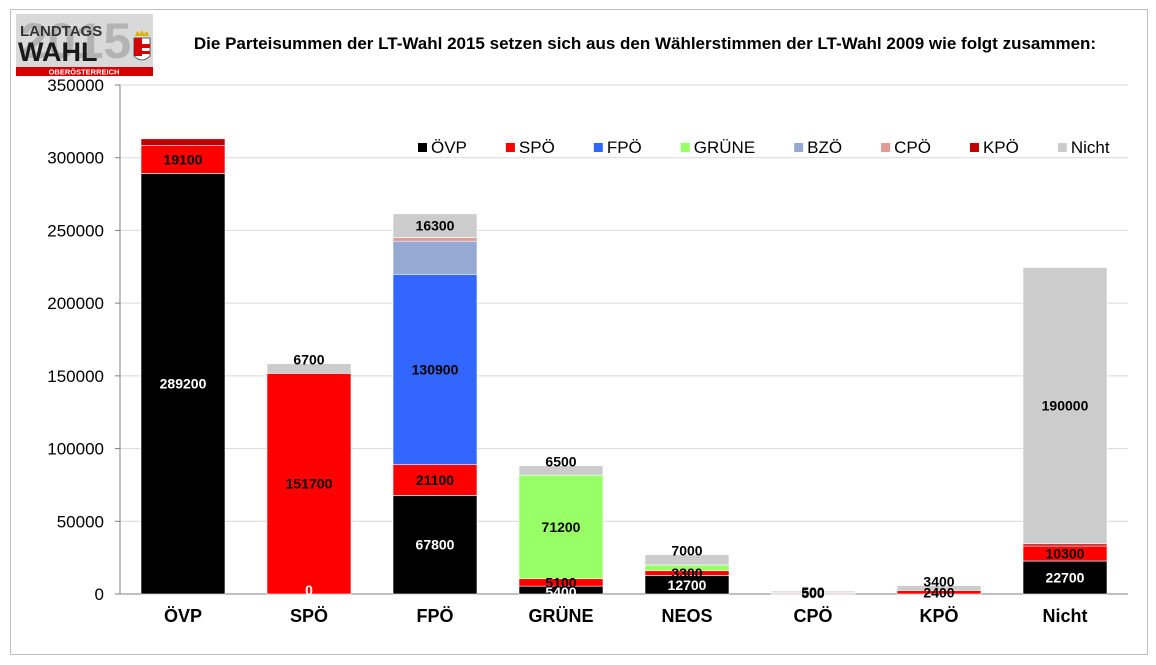  I want to click on data-label-övp-spö: 19100, so click(183, 160).